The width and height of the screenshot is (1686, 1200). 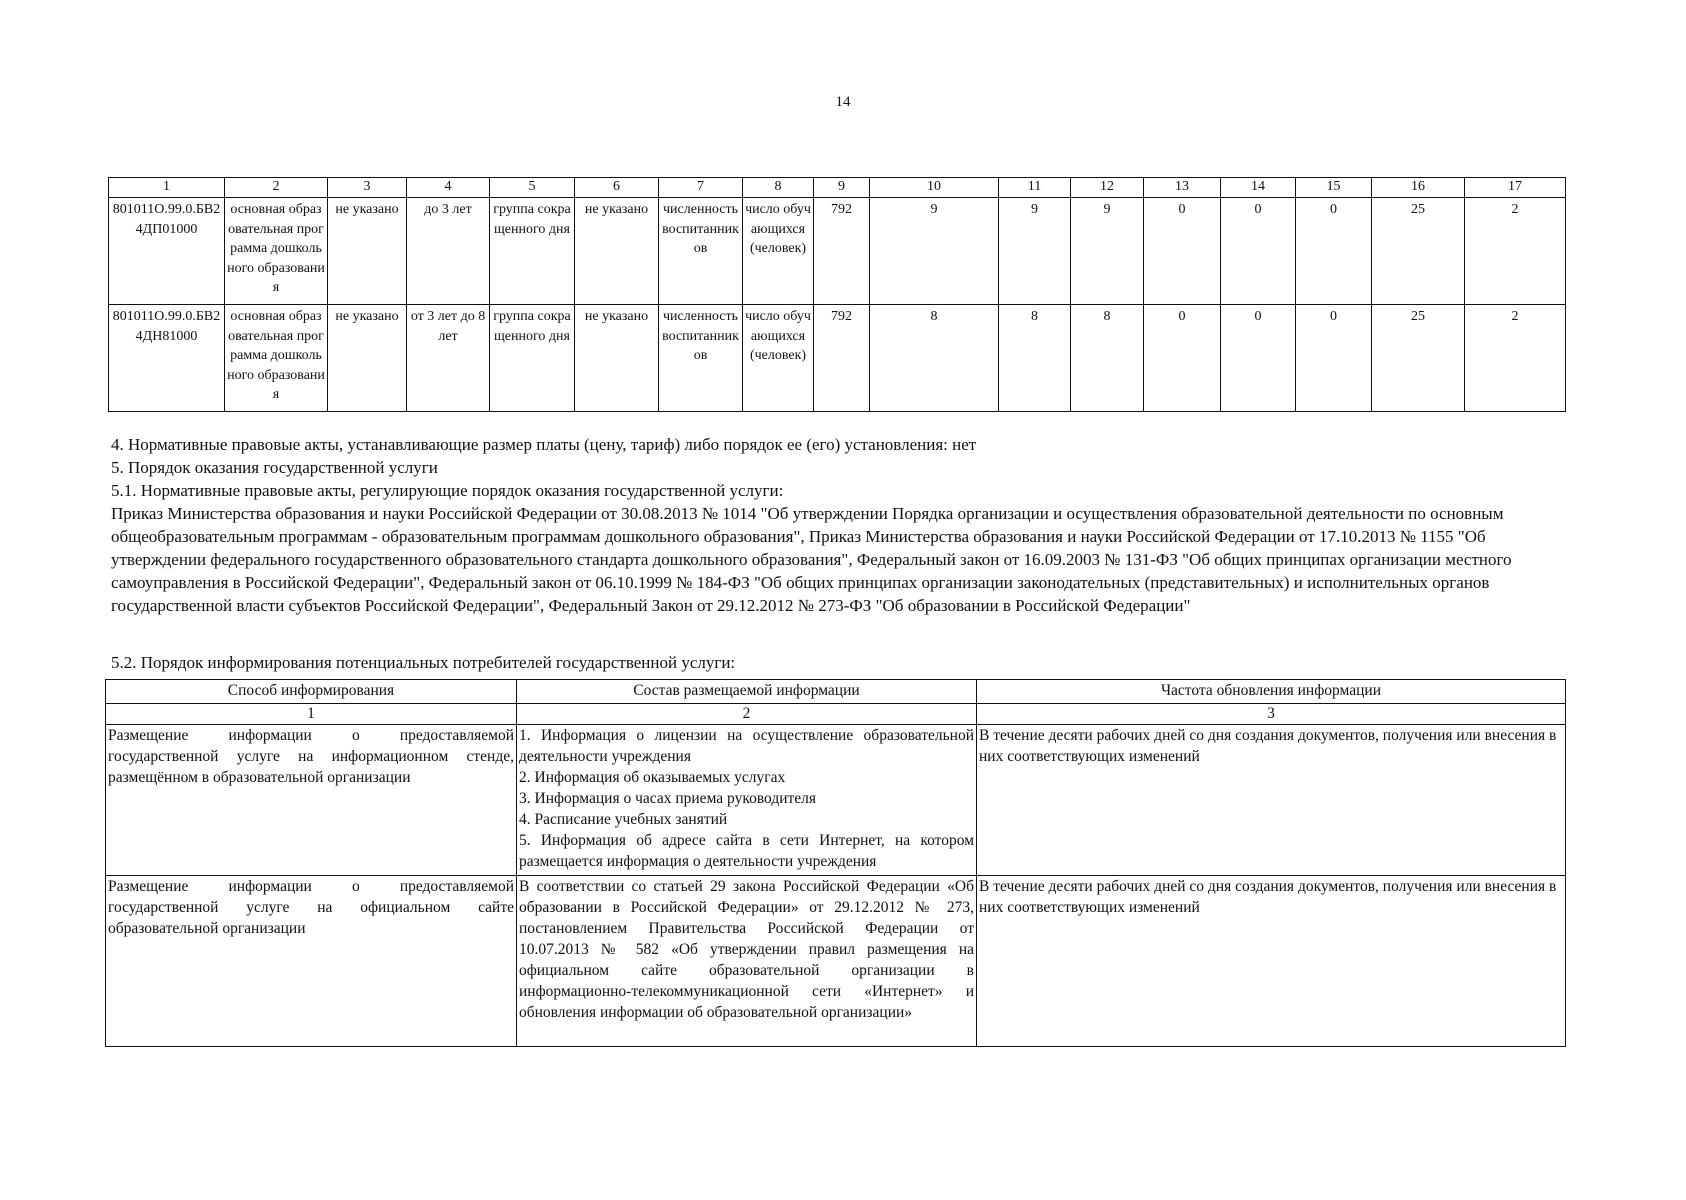 What do you see at coordinates (1107, 187) in the screenshot?
I see `column-number: 12` at bounding box center [1107, 187].